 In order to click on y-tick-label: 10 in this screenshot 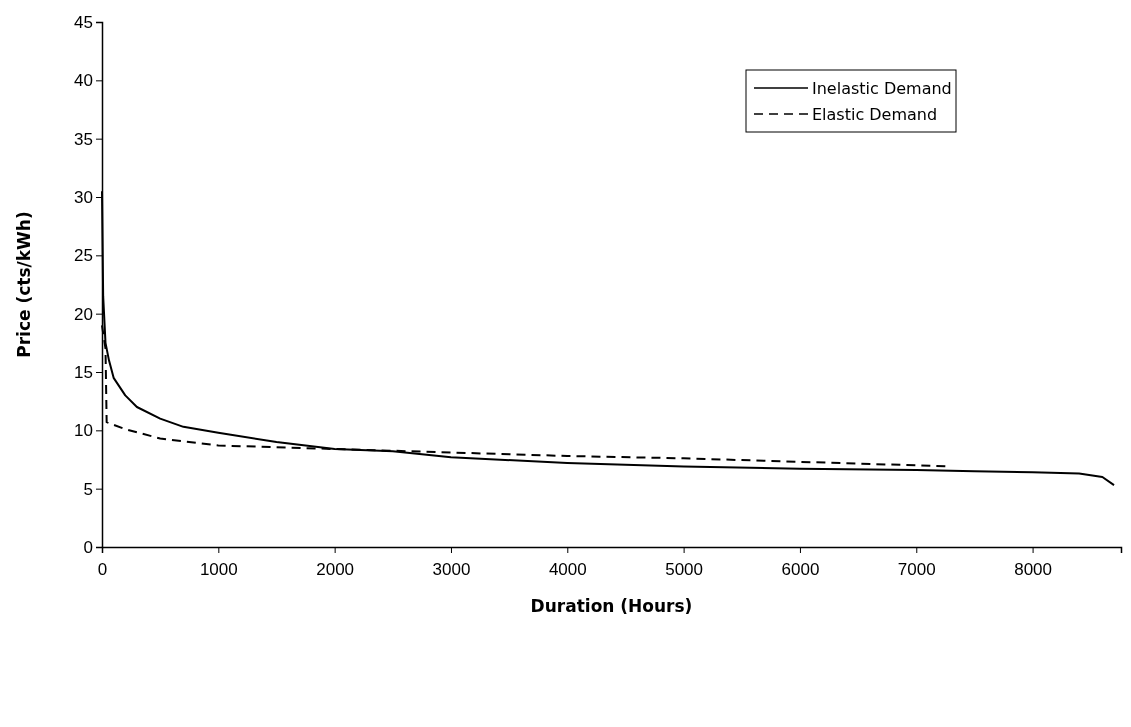, I will do `click(83, 431)`.